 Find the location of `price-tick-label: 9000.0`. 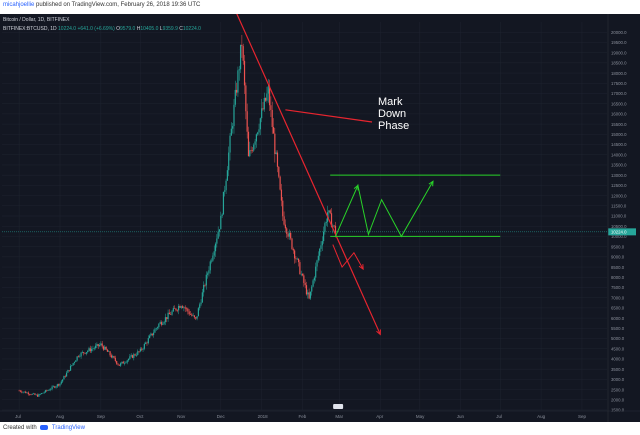

price-tick-label: 9000.0 is located at coordinates (618, 257).